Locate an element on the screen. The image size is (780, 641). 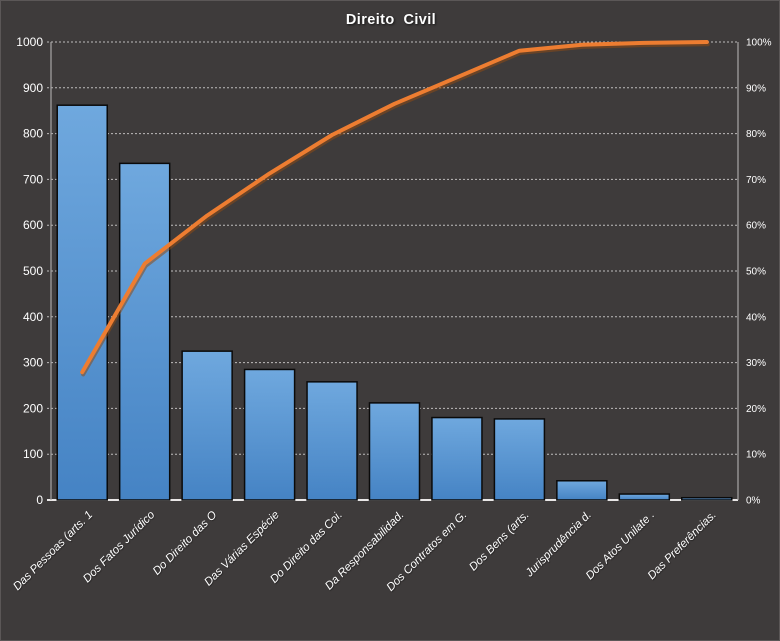
left-axis-tick-label: 800 is located at coordinates (33, 134).